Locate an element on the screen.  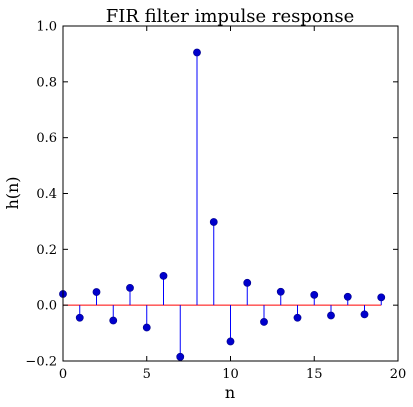
x-tick-label: 10 is located at coordinates (230, 374).